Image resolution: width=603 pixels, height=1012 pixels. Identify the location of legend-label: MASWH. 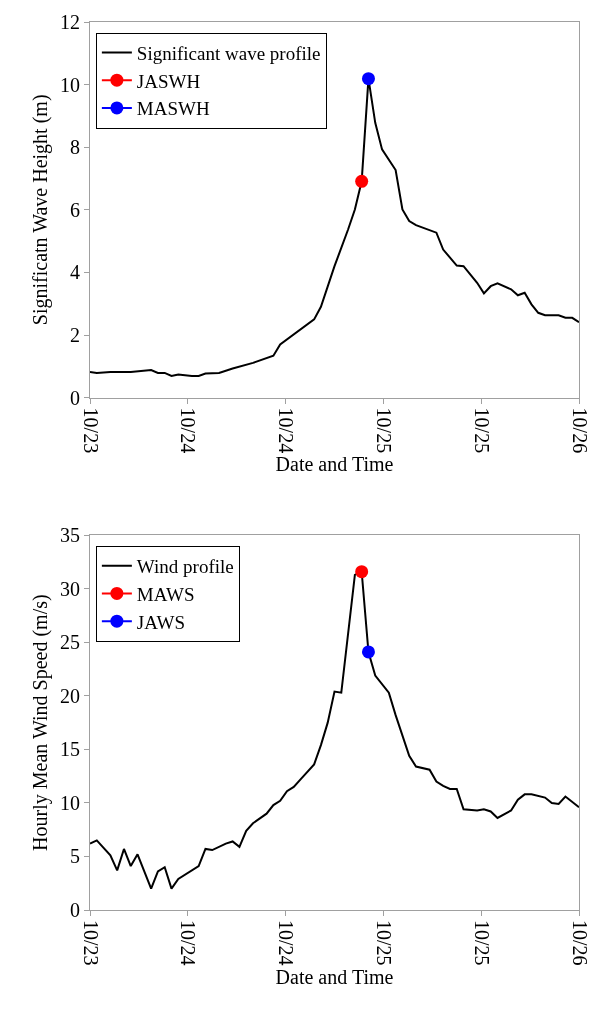
(173, 109).